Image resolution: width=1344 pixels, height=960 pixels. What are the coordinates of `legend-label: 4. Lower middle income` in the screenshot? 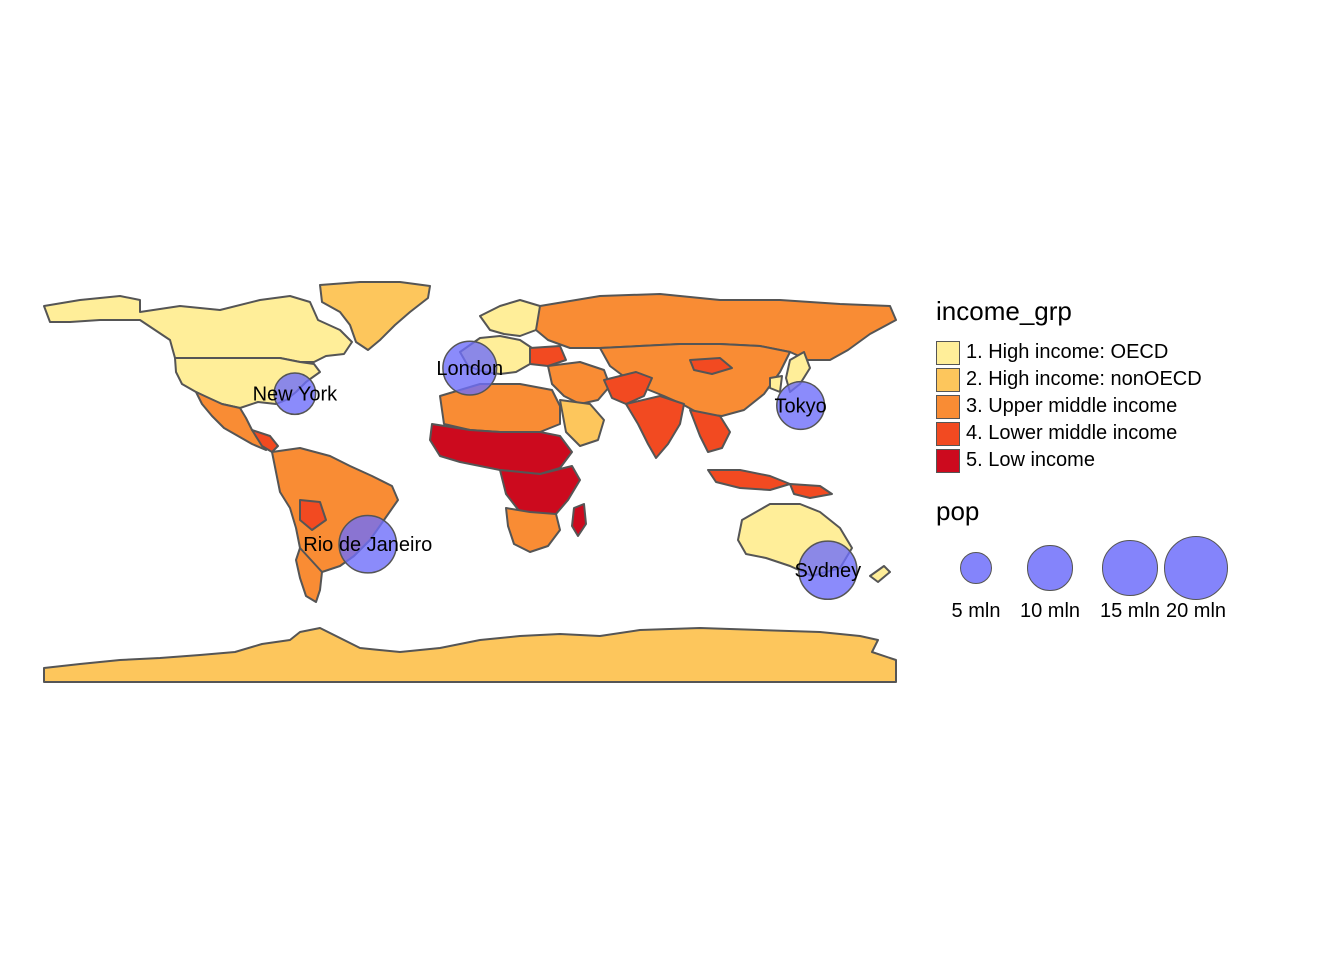 It's located at (1072, 433).